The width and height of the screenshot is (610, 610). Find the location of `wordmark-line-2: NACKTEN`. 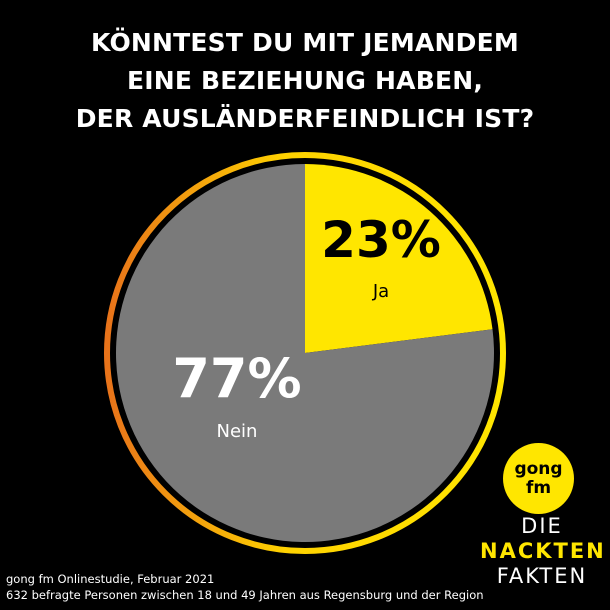

wordmark-line-2: NACKTEN is located at coordinates (543, 551).